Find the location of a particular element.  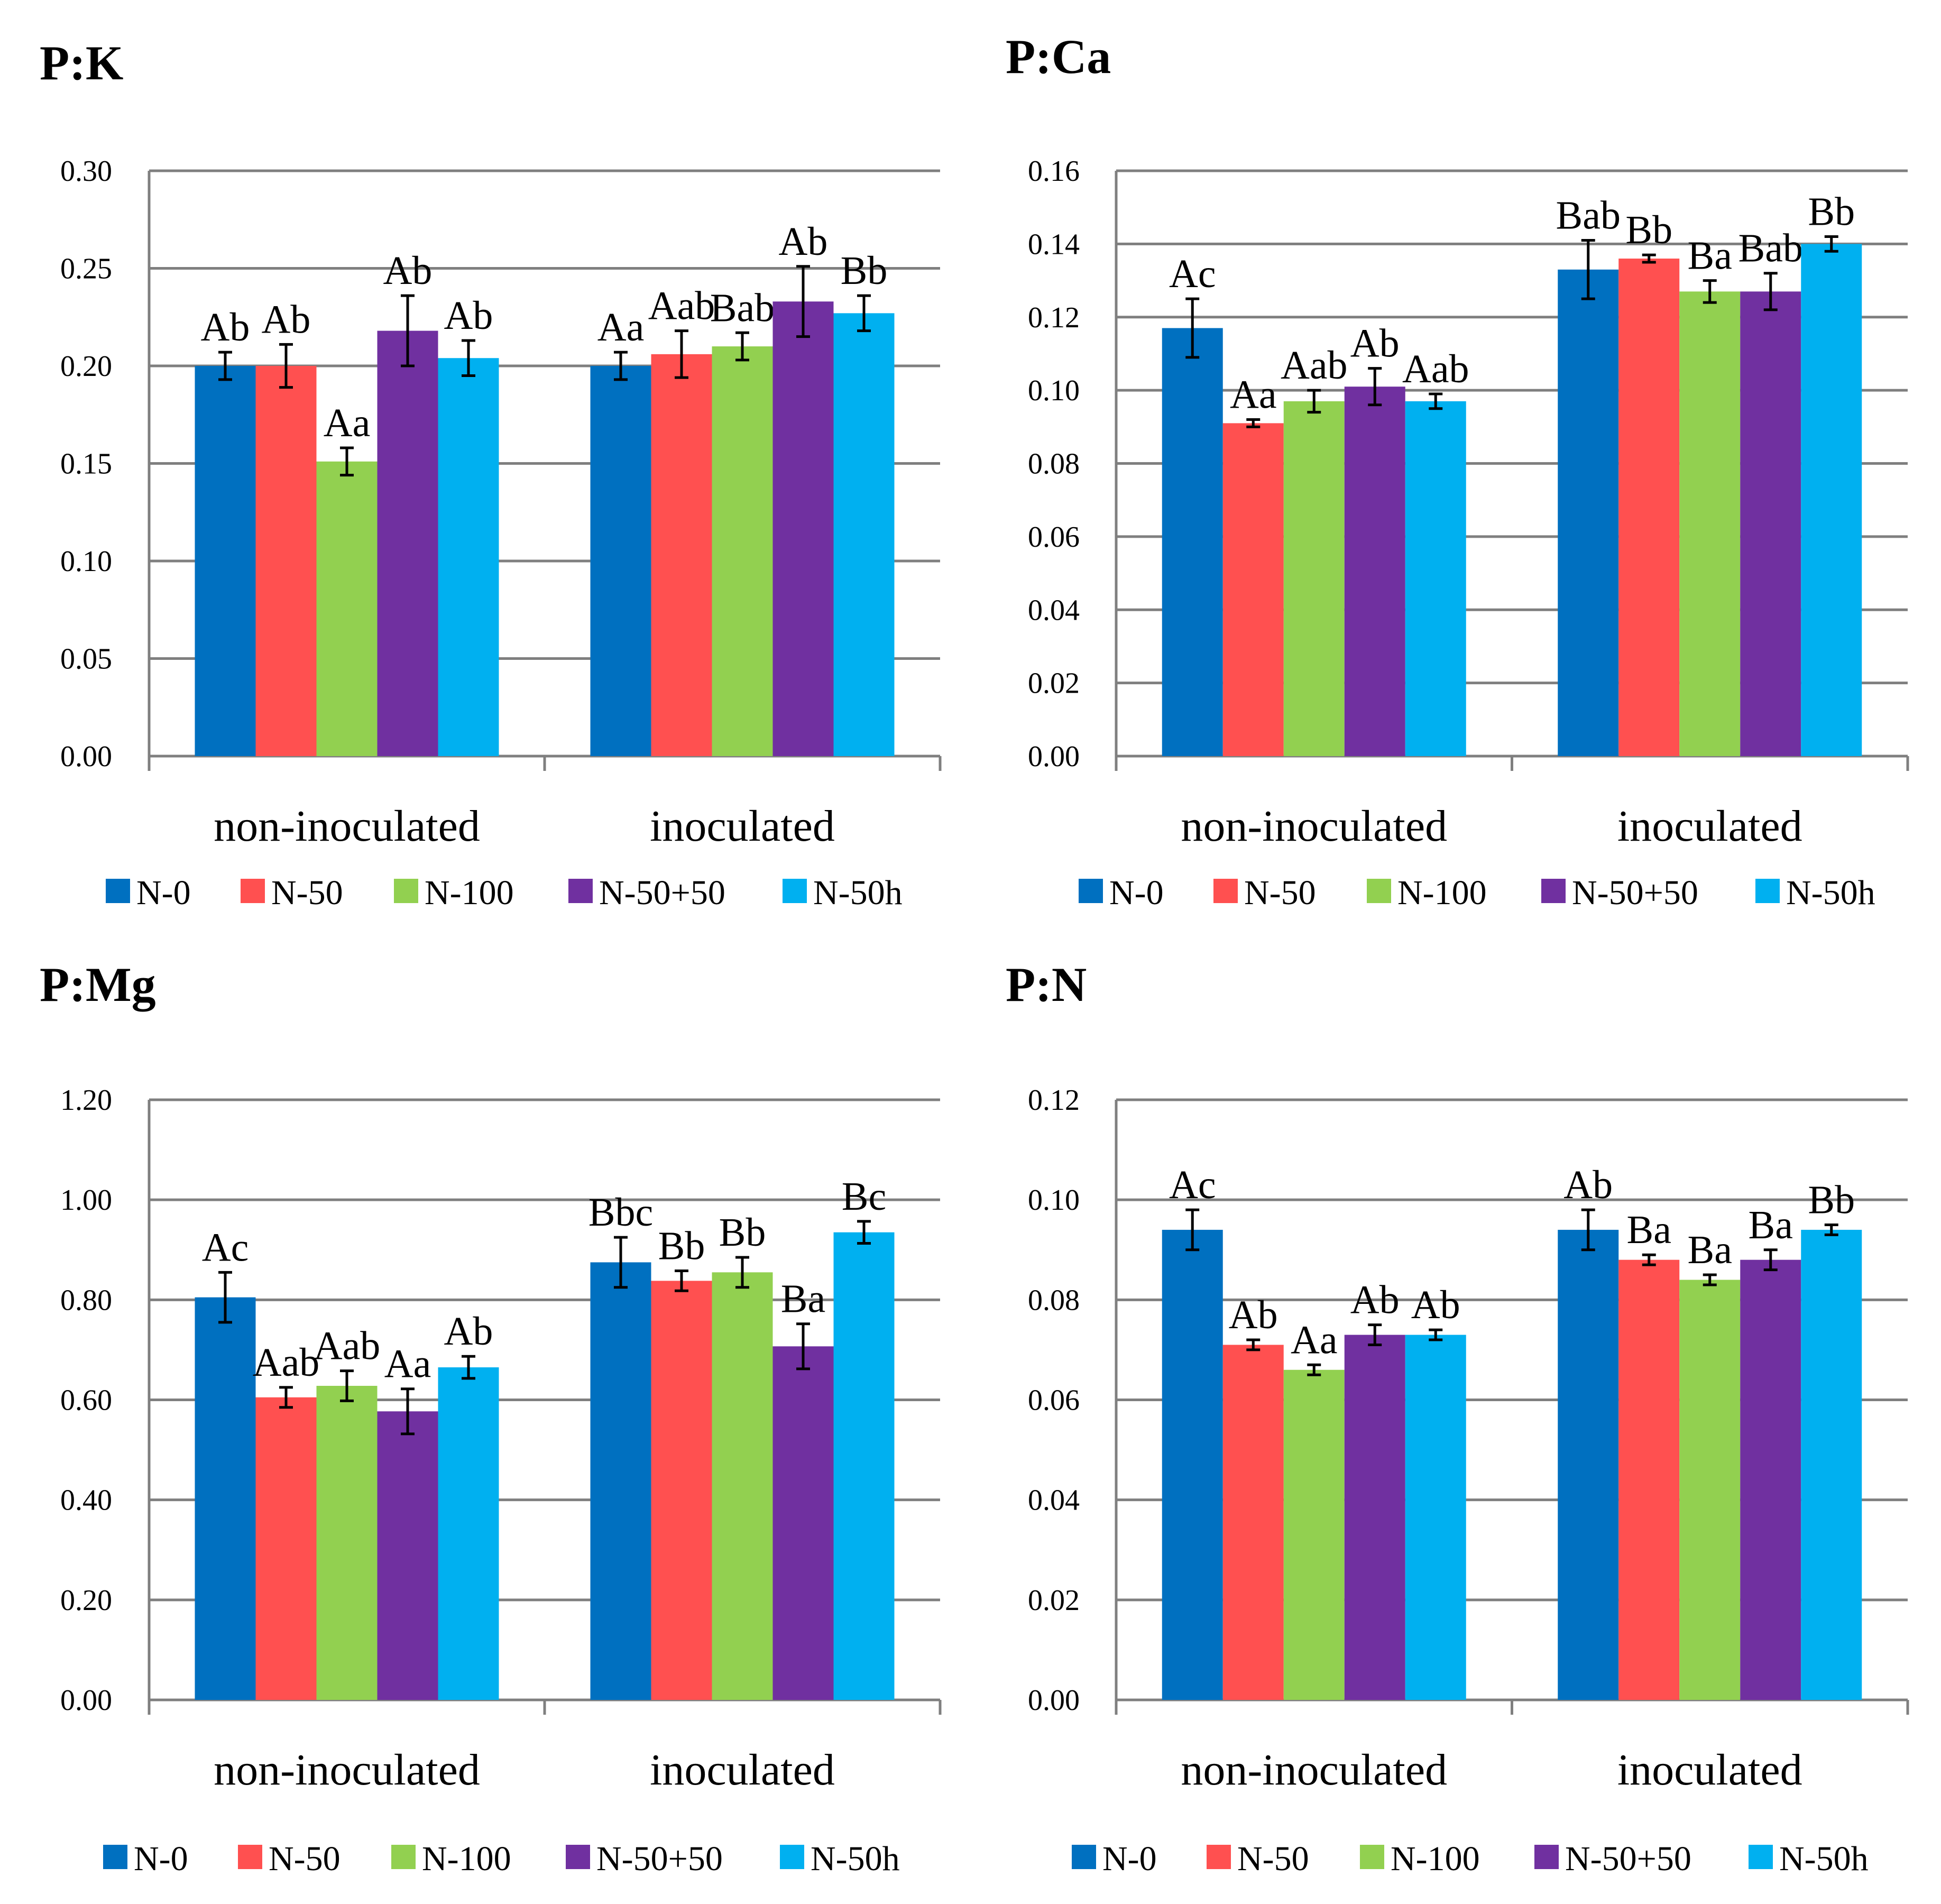

y-tick-label: 0.30 is located at coordinates (86, 171).